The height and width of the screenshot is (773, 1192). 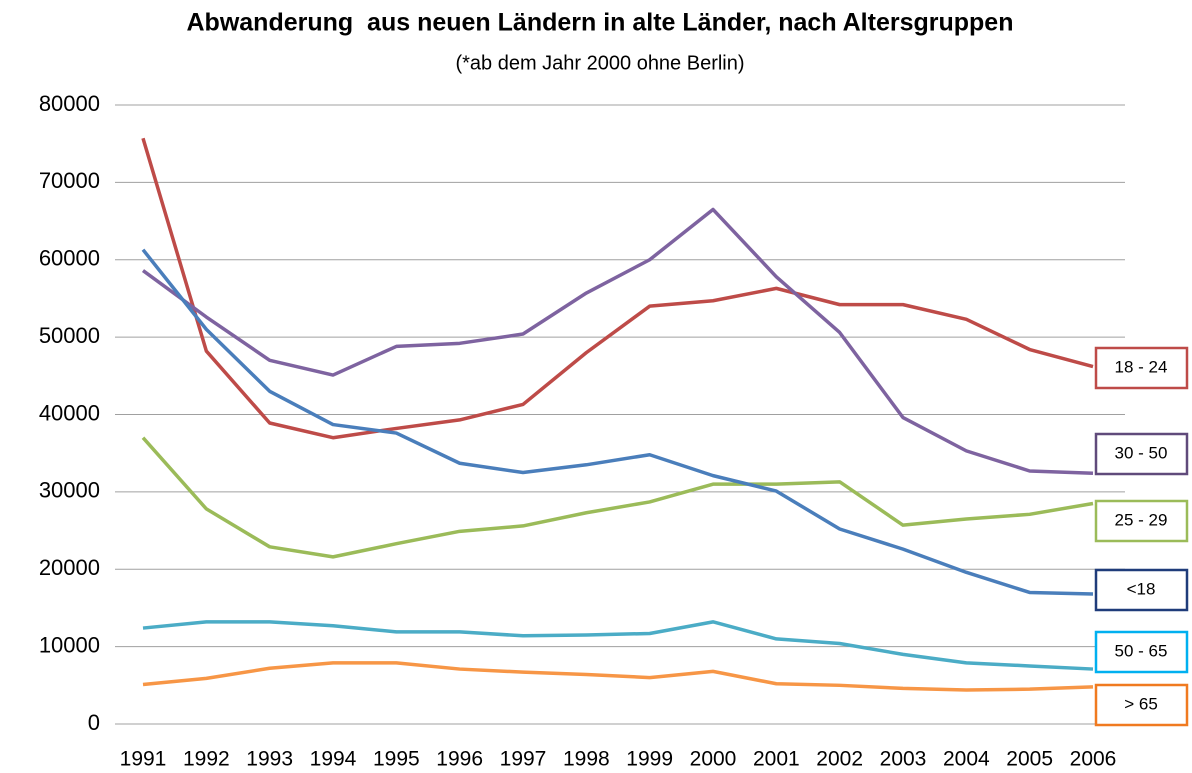 What do you see at coordinates (1093, 759) in the screenshot?
I see `x-tick-label: 2006` at bounding box center [1093, 759].